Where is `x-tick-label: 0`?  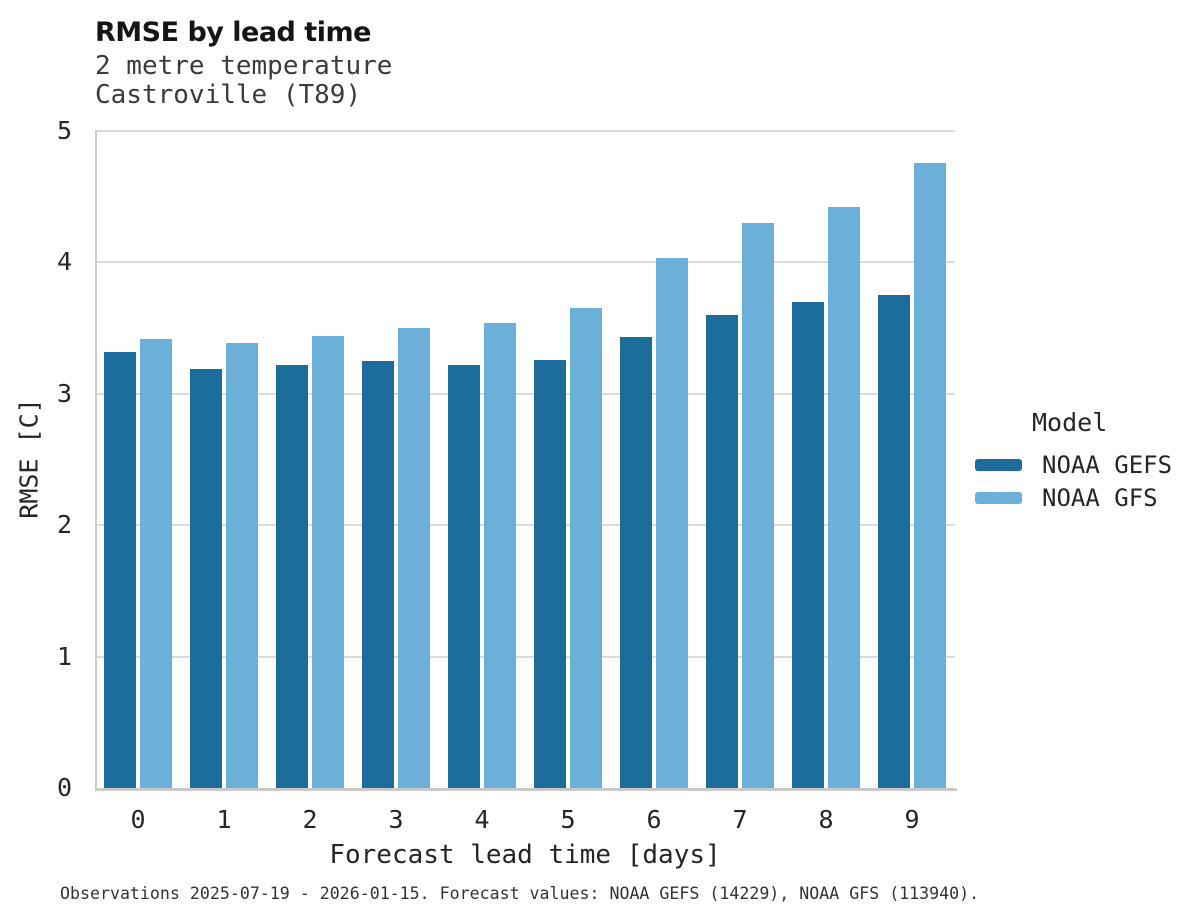 x-tick-label: 0 is located at coordinates (138, 819).